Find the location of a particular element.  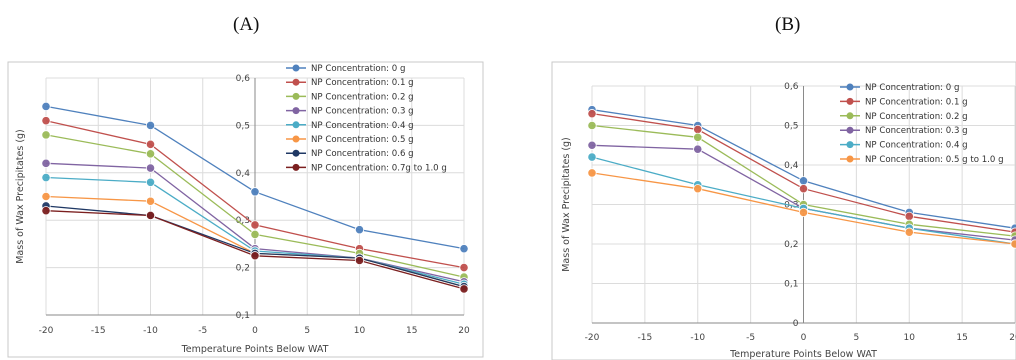

chart-b-y-tick-label: 0,1 is located at coordinates (791, 285).